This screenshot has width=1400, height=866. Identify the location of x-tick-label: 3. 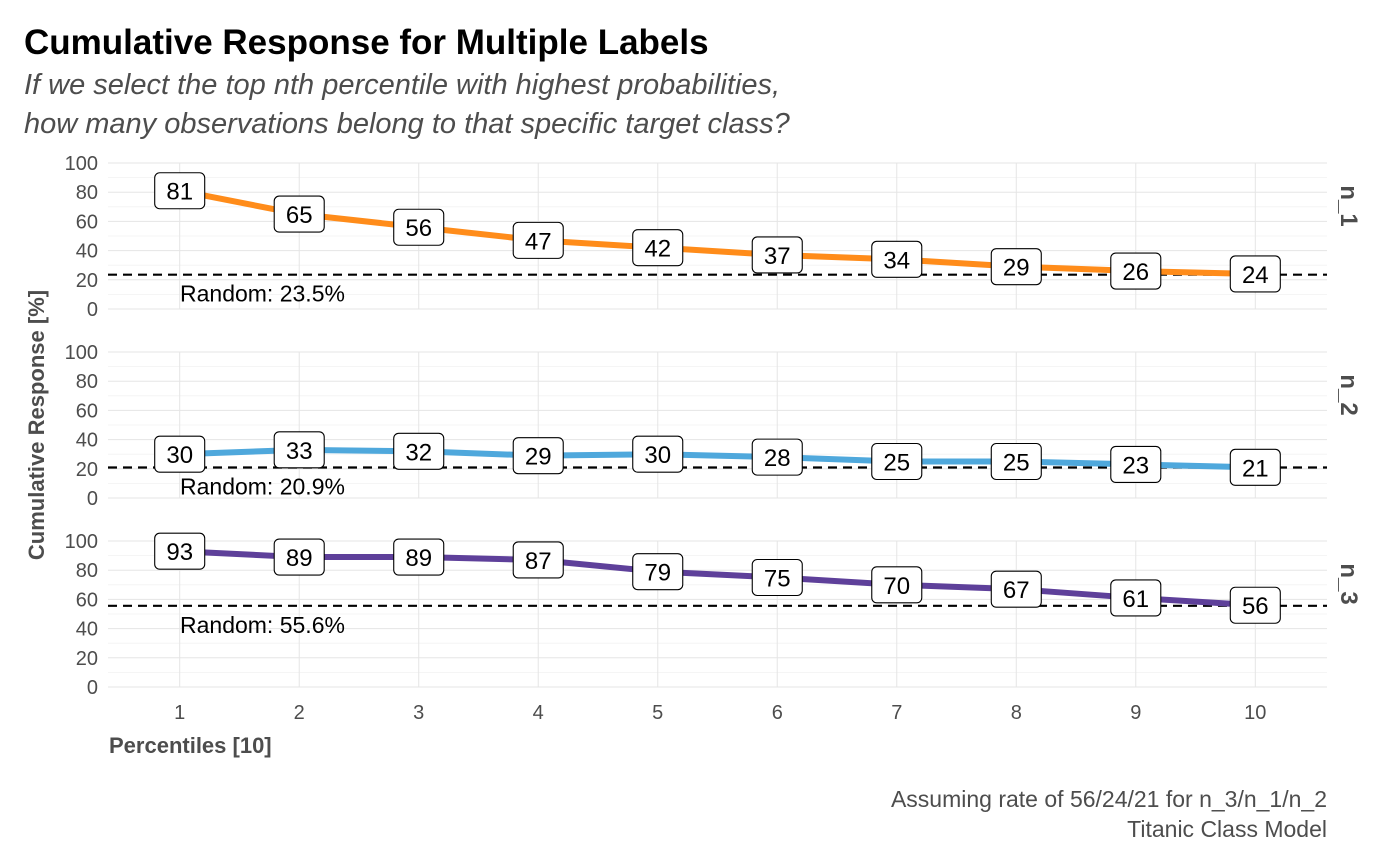
(418, 713).